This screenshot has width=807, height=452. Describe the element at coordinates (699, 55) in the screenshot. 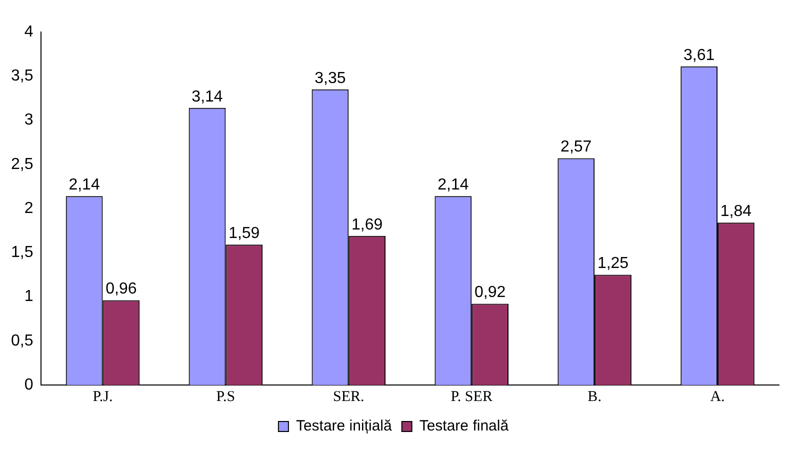

I see `data-label: 3,61` at that location.